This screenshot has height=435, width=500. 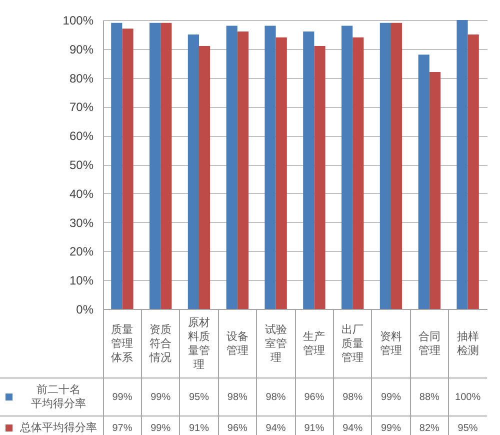 I want to click on y-tick-label: 70%, so click(x=81, y=107).